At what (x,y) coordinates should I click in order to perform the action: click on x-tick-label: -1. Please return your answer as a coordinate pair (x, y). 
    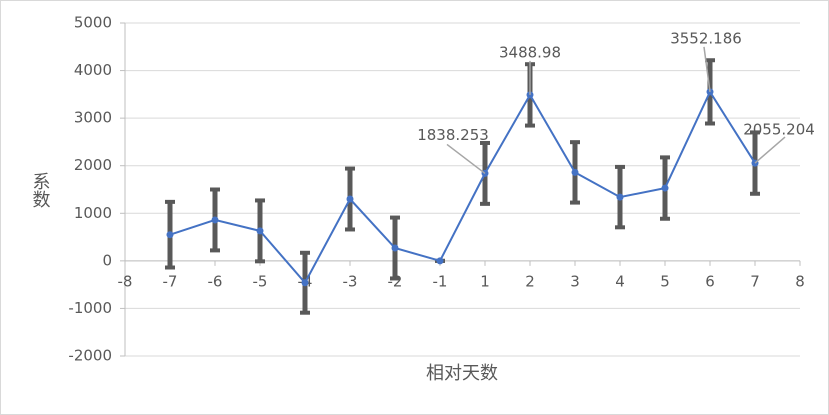
    Looking at the image, I should click on (440, 281).